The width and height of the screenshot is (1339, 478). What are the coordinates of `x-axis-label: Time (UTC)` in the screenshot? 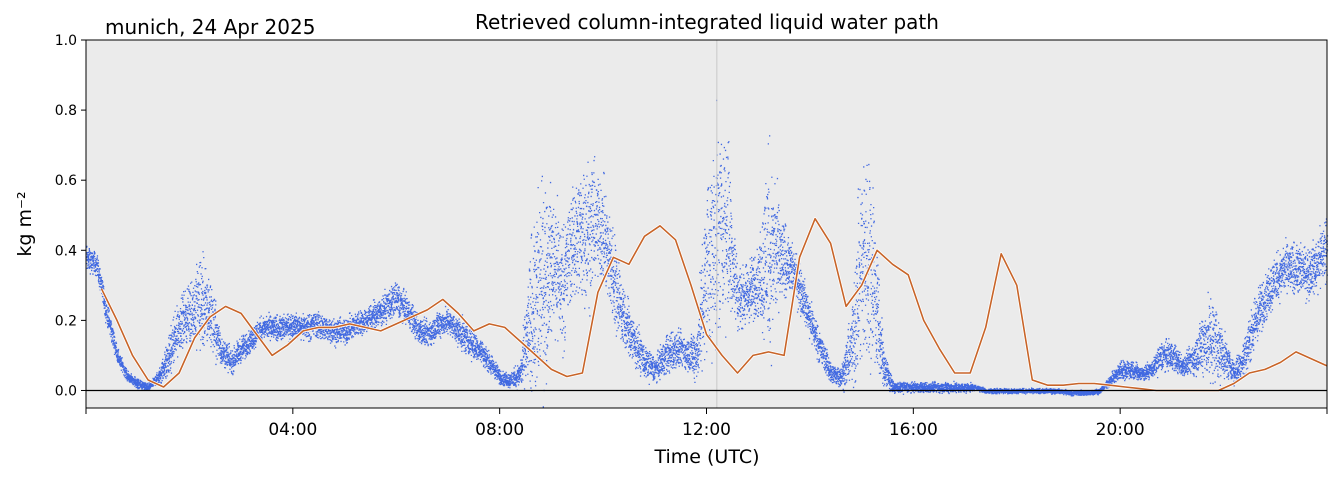 It's located at (706, 457).